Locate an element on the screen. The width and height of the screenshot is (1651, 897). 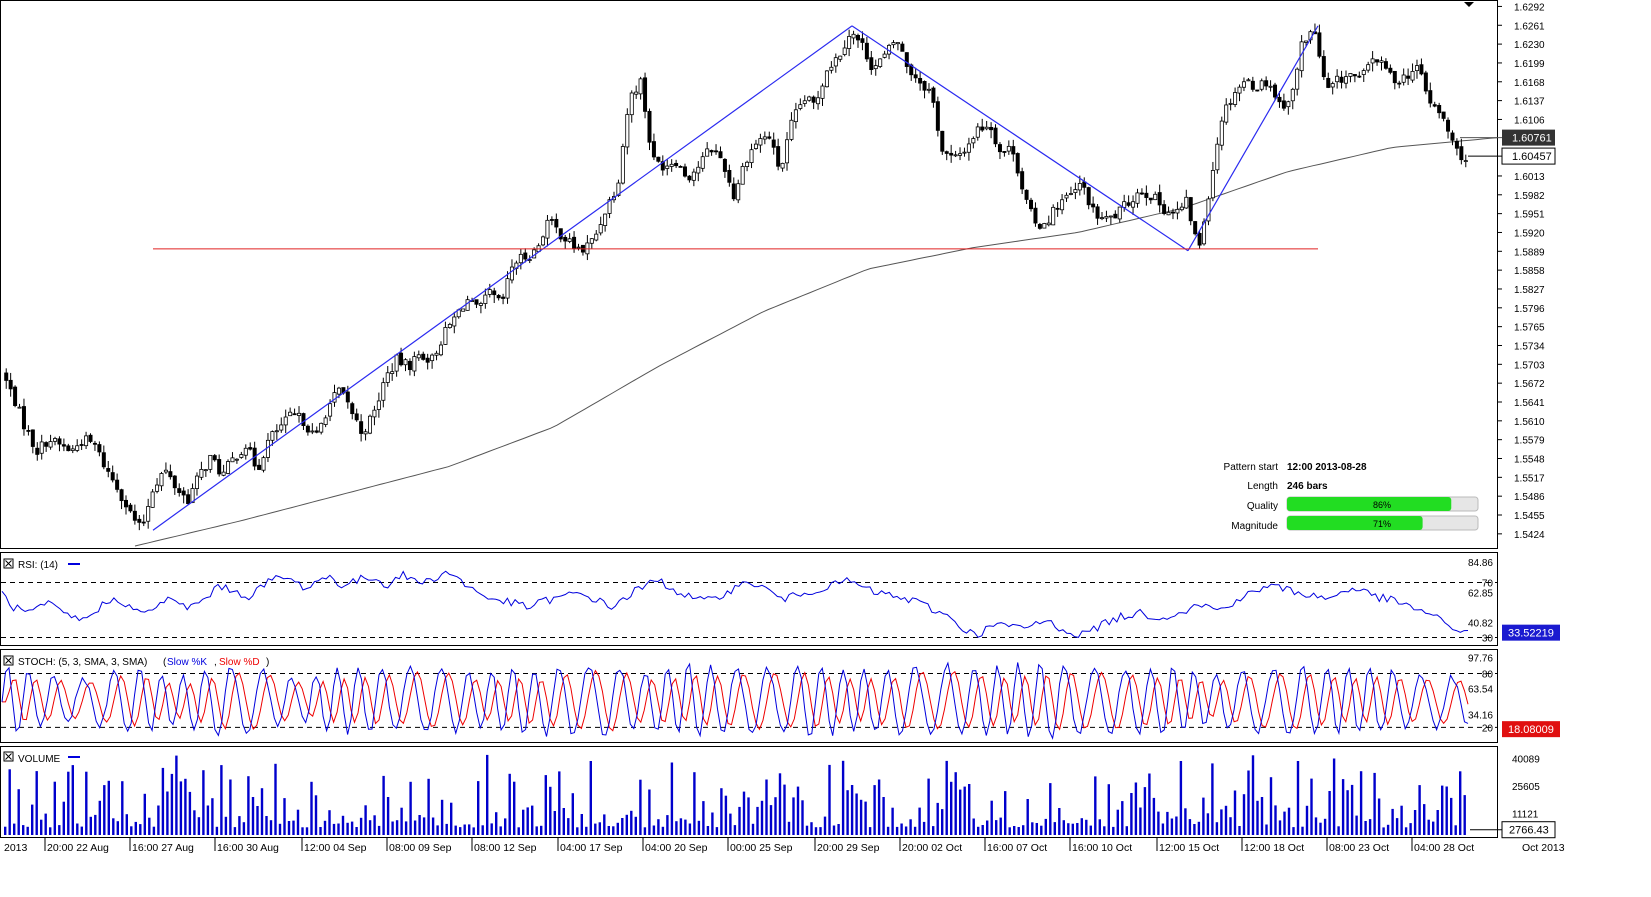
stoch-k-line is located at coordinates (735, 700).